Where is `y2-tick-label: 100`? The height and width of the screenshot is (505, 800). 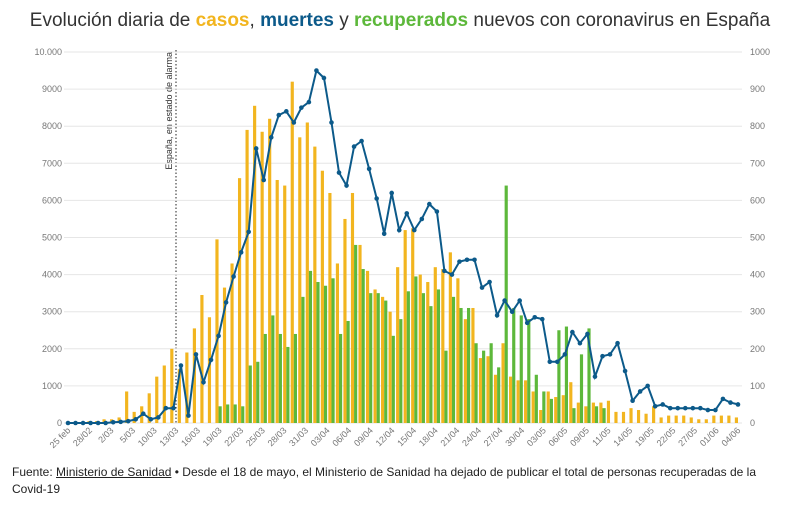
y2-tick-label: 100 is located at coordinates (757, 386).